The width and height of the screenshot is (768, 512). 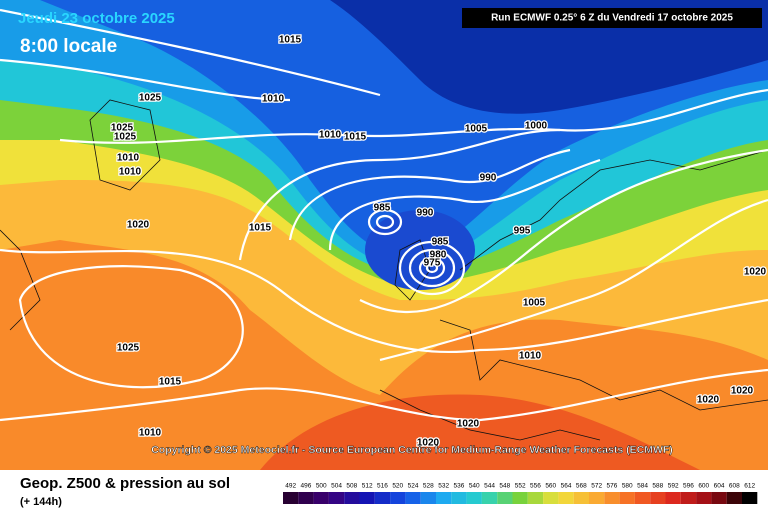 I want to click on scale-label: 516, so click(x=382, y=486).